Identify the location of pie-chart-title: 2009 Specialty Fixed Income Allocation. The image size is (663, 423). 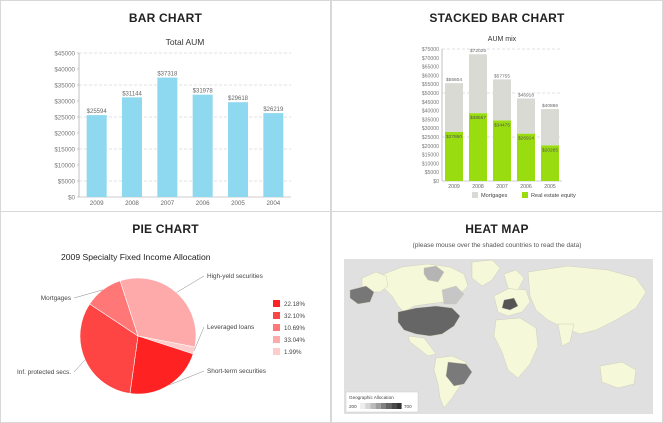
(136, 257).